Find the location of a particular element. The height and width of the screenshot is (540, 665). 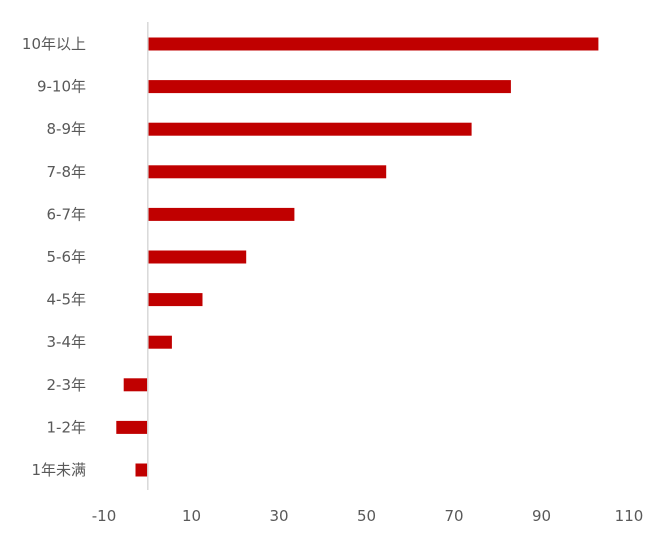

category-label-0: 10年以上 is located at coordinates (54, 44).